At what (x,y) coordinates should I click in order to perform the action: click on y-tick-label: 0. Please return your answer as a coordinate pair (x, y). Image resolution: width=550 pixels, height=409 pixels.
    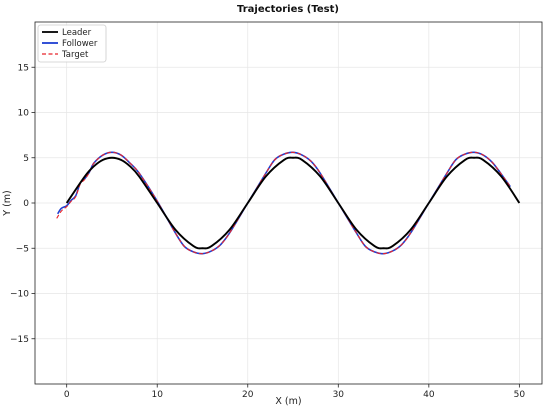
    Looking at the image, I should click on (26, 204).